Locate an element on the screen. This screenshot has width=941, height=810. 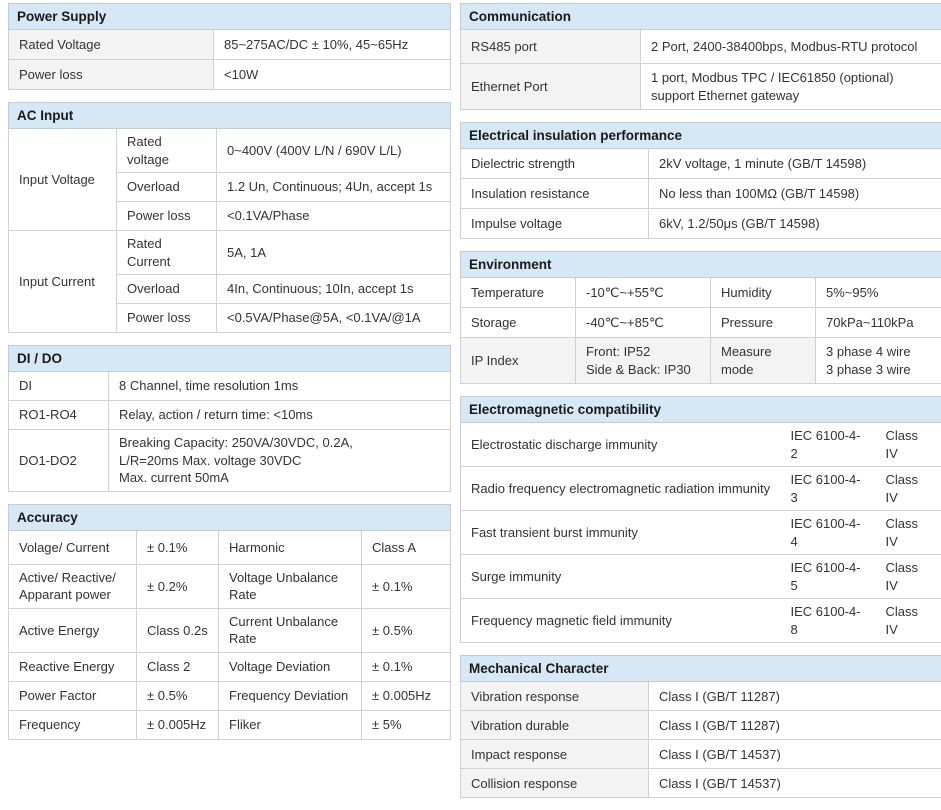
spec-value: Class A is located at coordinates (406, 547).